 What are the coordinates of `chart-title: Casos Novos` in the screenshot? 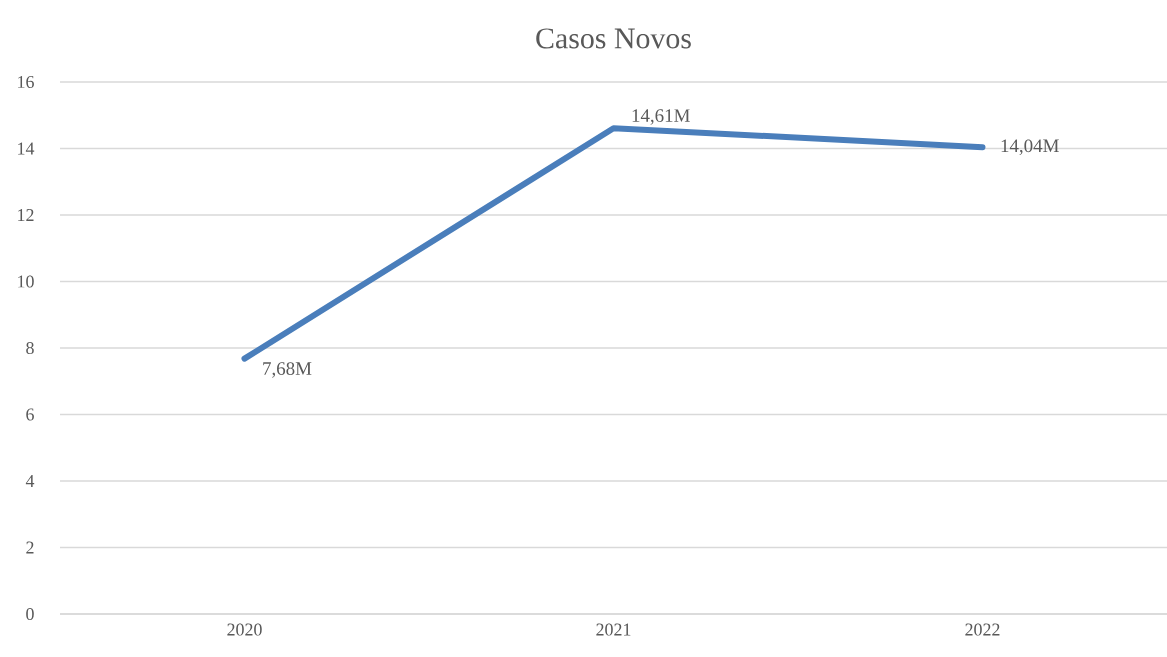 It's located at (613, 38).